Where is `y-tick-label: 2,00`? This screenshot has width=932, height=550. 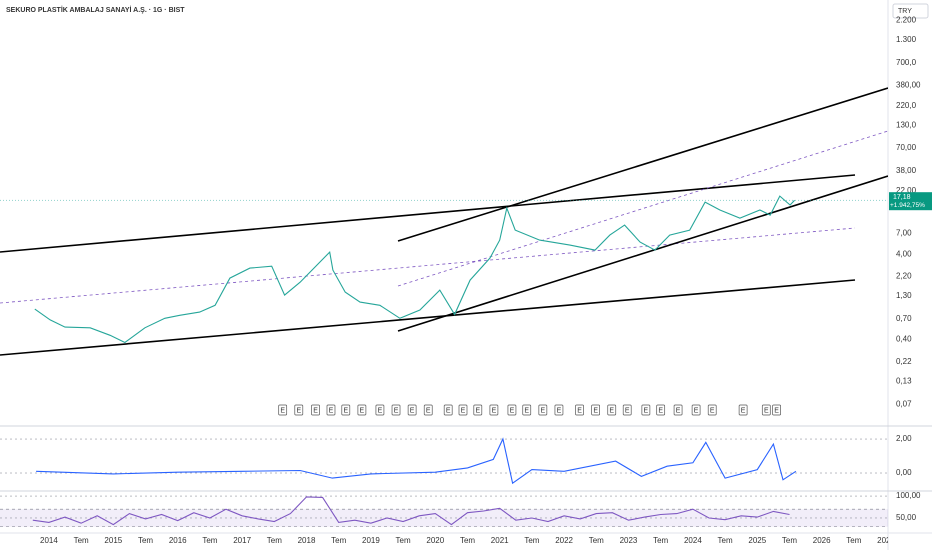 y-tick-label: 2,00 is located at coordinates (904, 438).